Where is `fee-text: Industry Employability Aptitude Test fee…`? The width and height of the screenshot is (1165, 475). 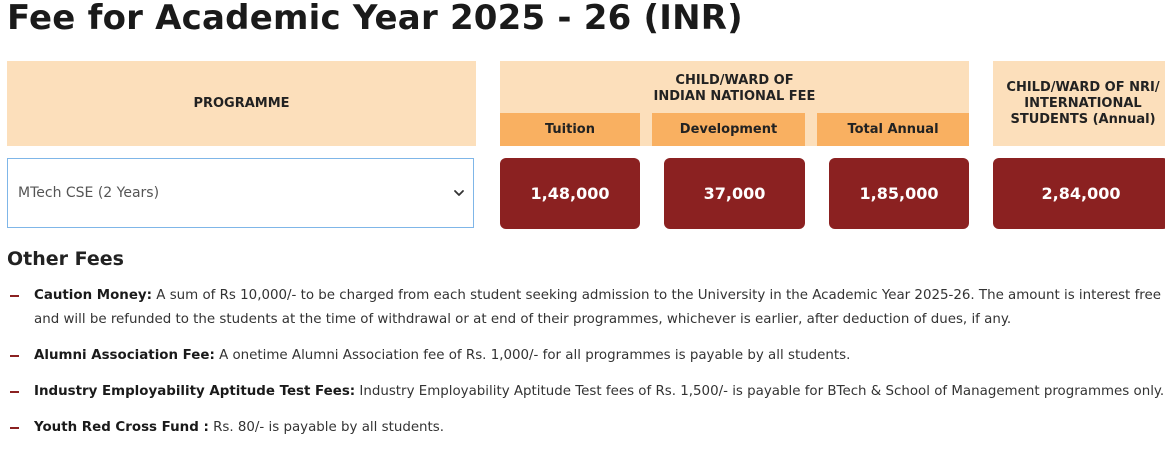 fee-text: Industry Employability Aptitude Test fee… is located at coordinates (760, 391).